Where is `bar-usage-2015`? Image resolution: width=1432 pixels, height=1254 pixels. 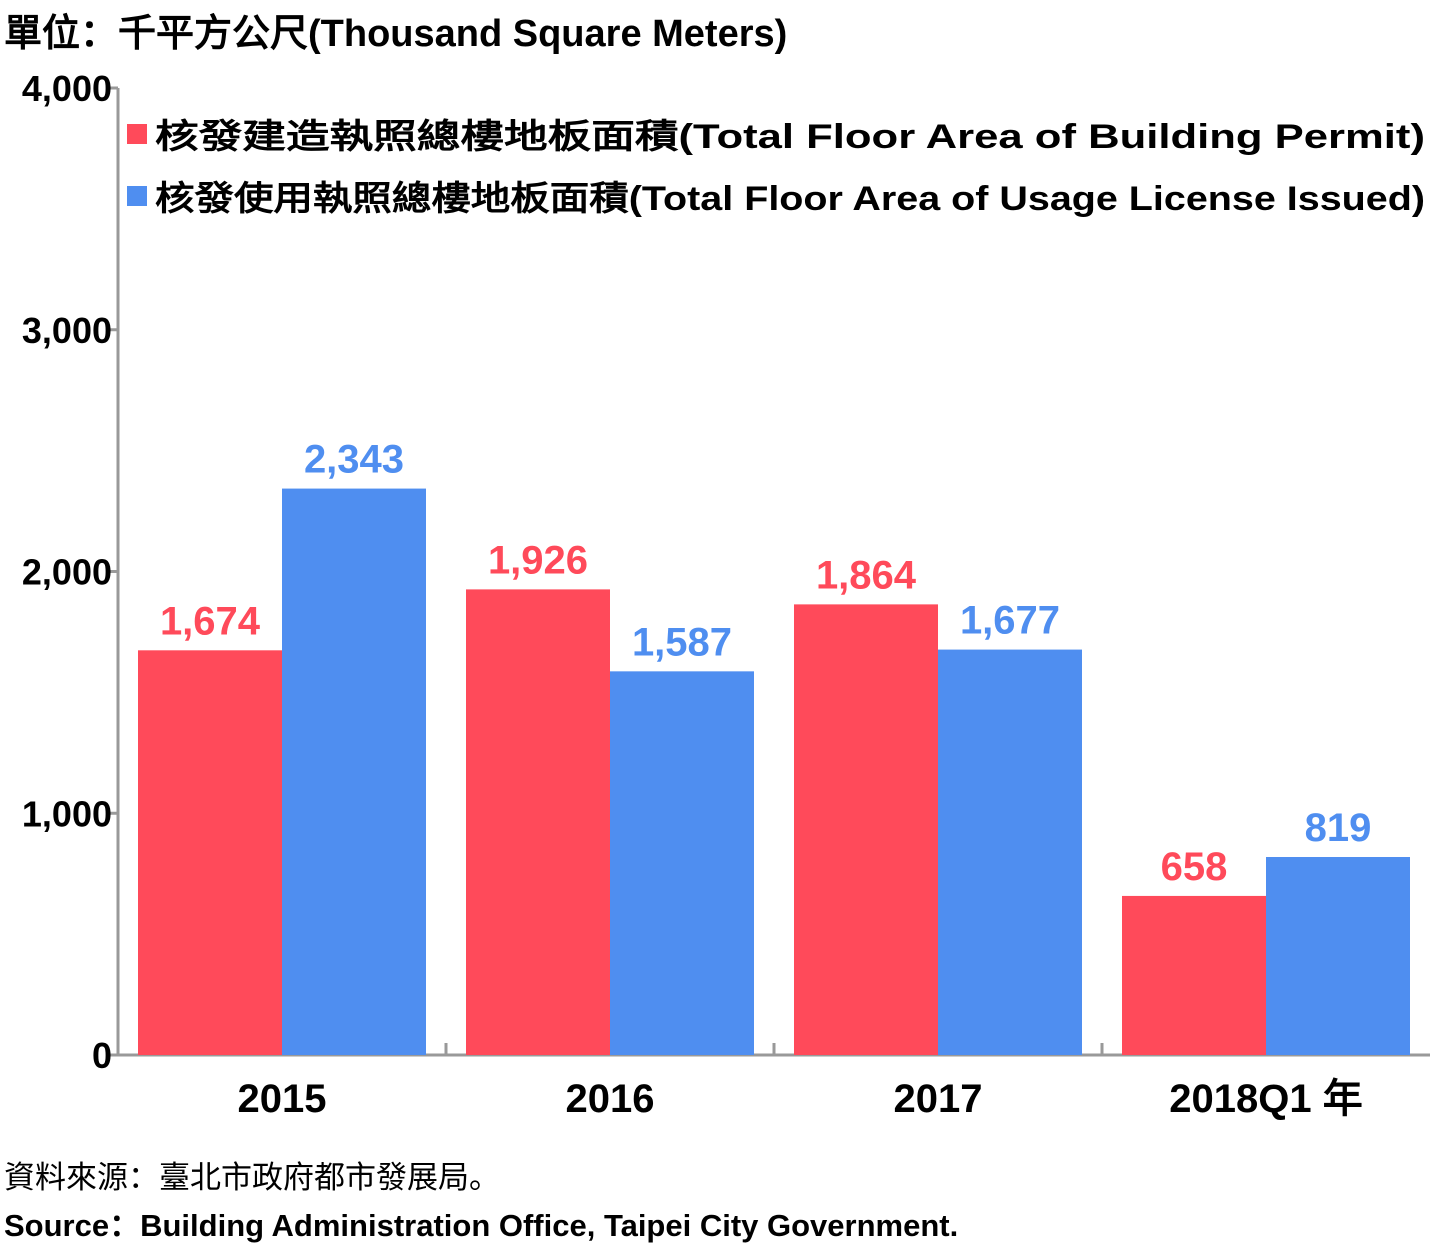 bar-usage-2015 is located at coordinates (354, 772).